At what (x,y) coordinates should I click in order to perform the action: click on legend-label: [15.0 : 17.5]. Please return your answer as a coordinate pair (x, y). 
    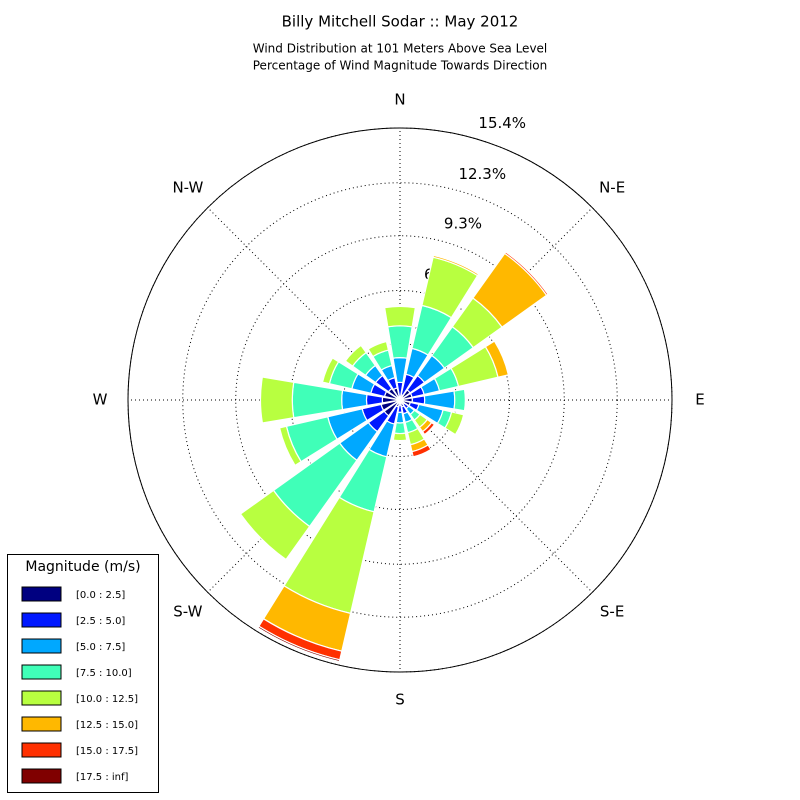
    Looking at the image, I should click on (107, 751).